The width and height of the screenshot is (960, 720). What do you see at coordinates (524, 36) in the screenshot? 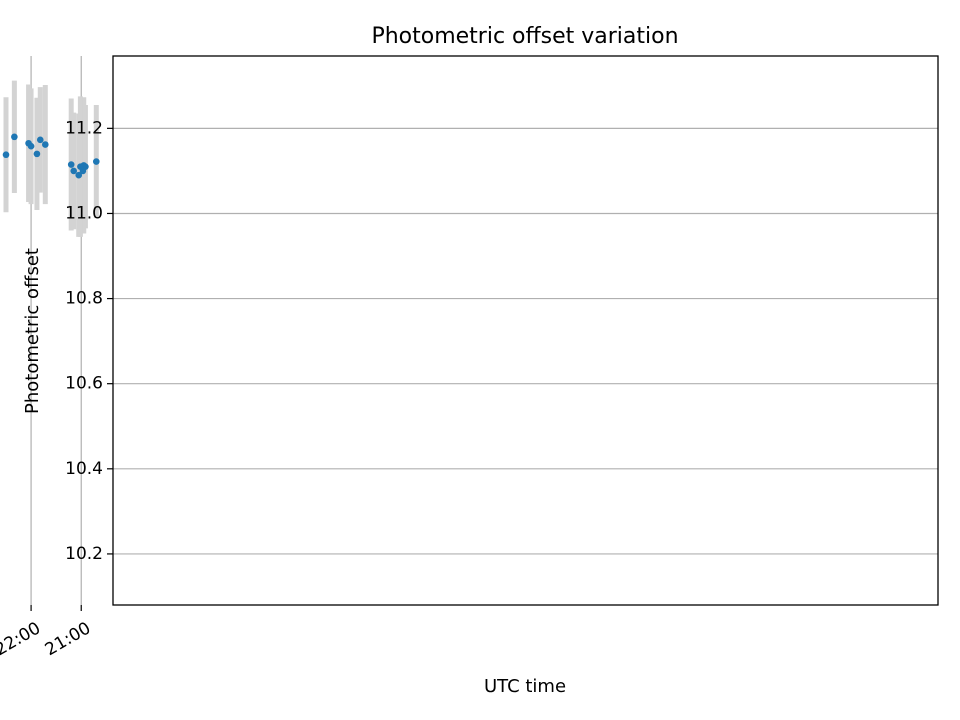
I see `chart-title: Photometric offset variation` at bounding box center [524, 36].